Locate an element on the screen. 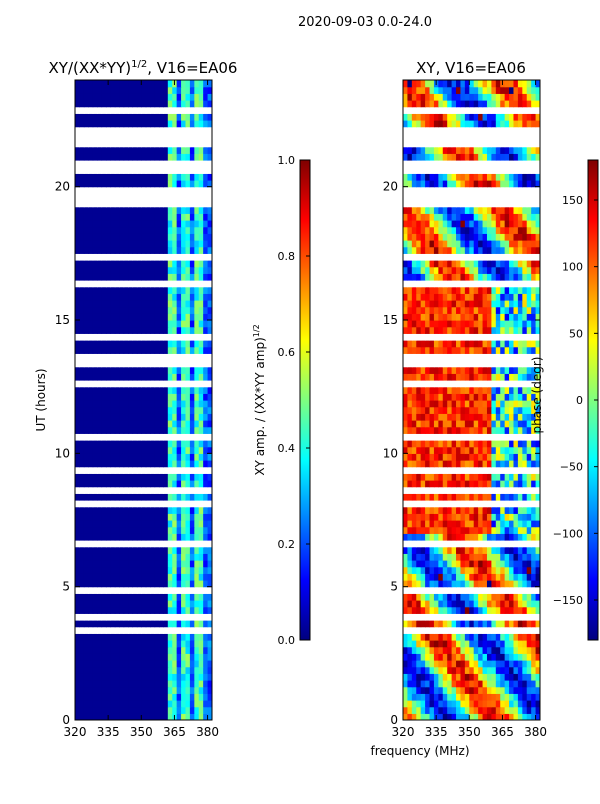 The image size is (600, 804). amplitude-title-main: XY/(XX*YY) is located at coordinates (90, 68).